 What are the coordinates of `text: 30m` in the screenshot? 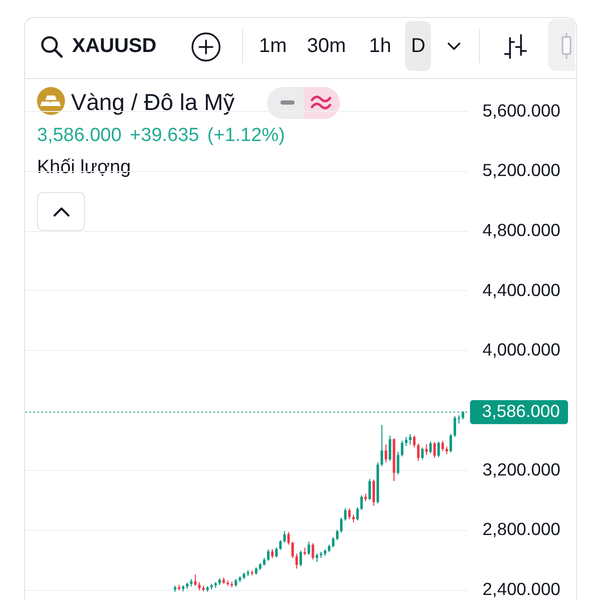 It's located at (326, 46).